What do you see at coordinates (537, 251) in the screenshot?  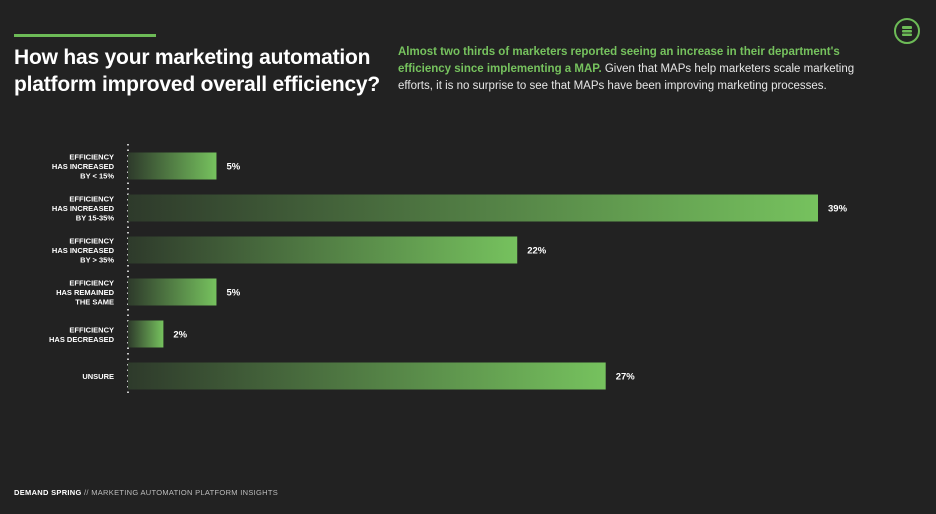 I see `value-label-2: 22%` at bounding box center [537, 251].